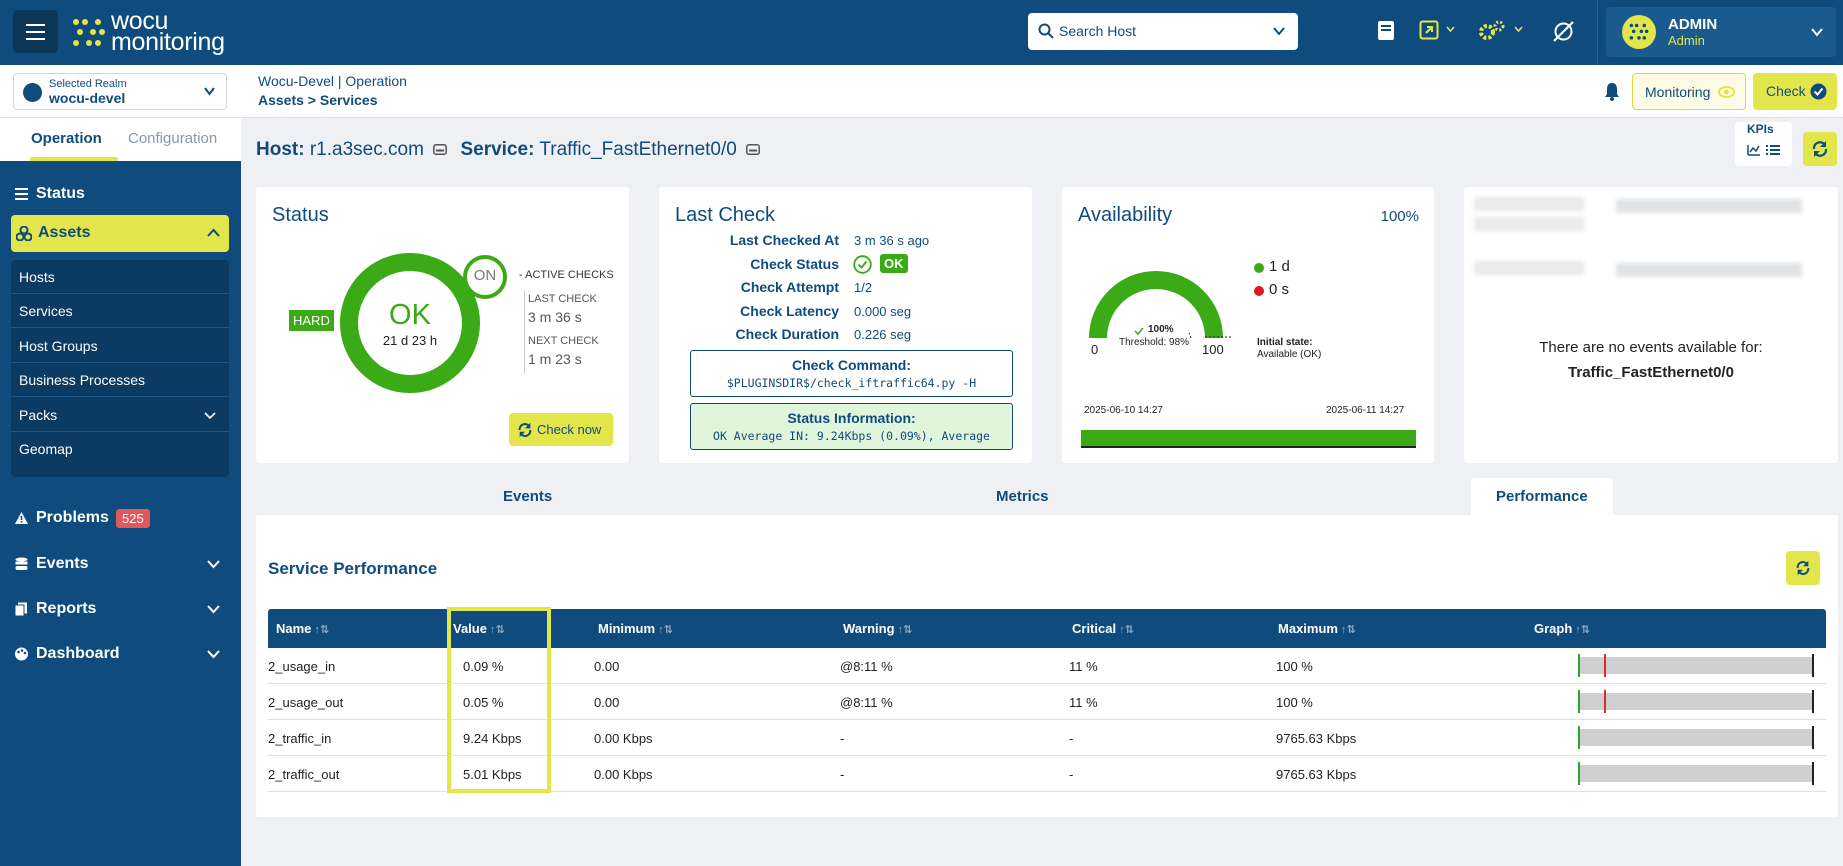 This screenshot has height=866, width=1843. I want to click on cell-name: 2_usage_out, so click(306, 702).